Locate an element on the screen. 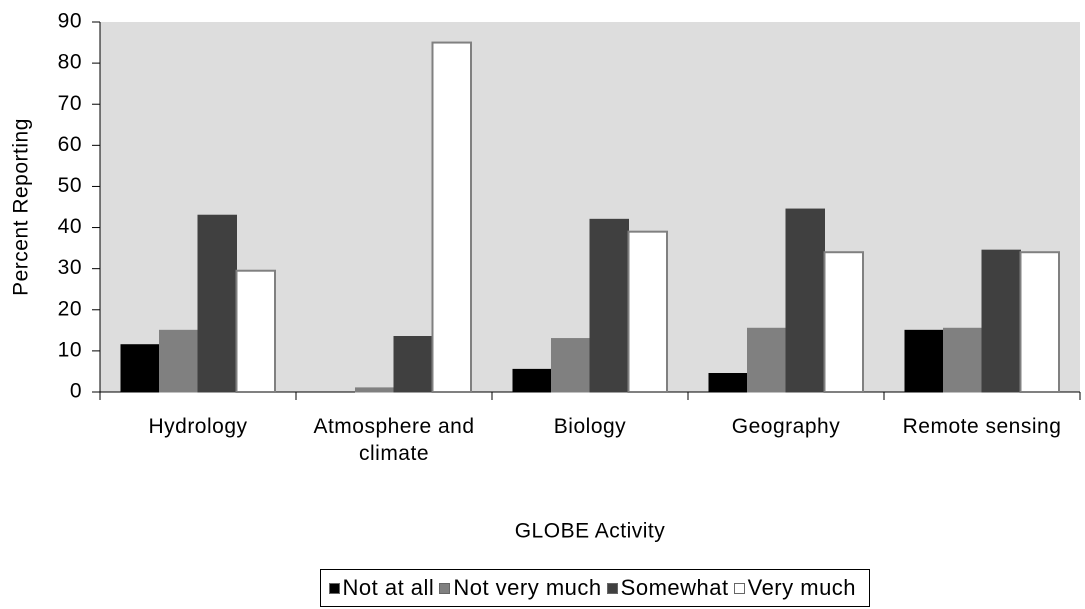  y-tick-label: 30 is located at coordinates (70, 267).